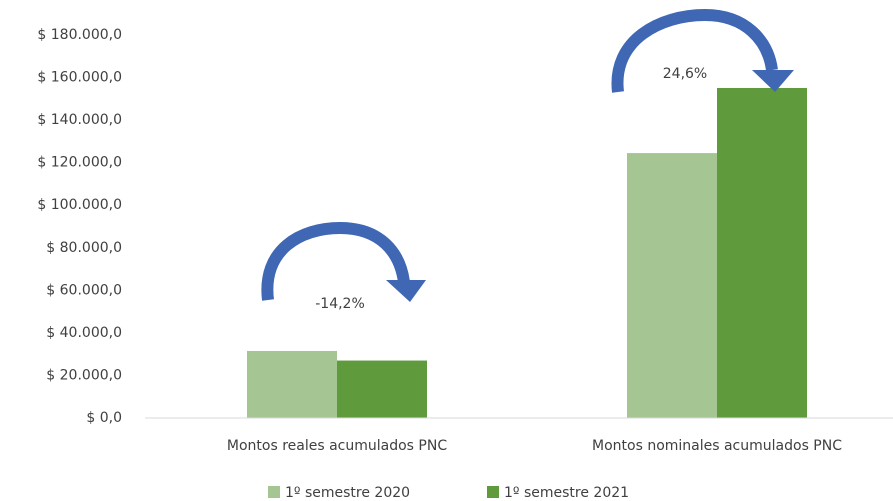  What do you see at coordinates (79, 163) in the screenshot?
I see `y-tick-label: $ 120.000,0` at bounding box center [79, 163].